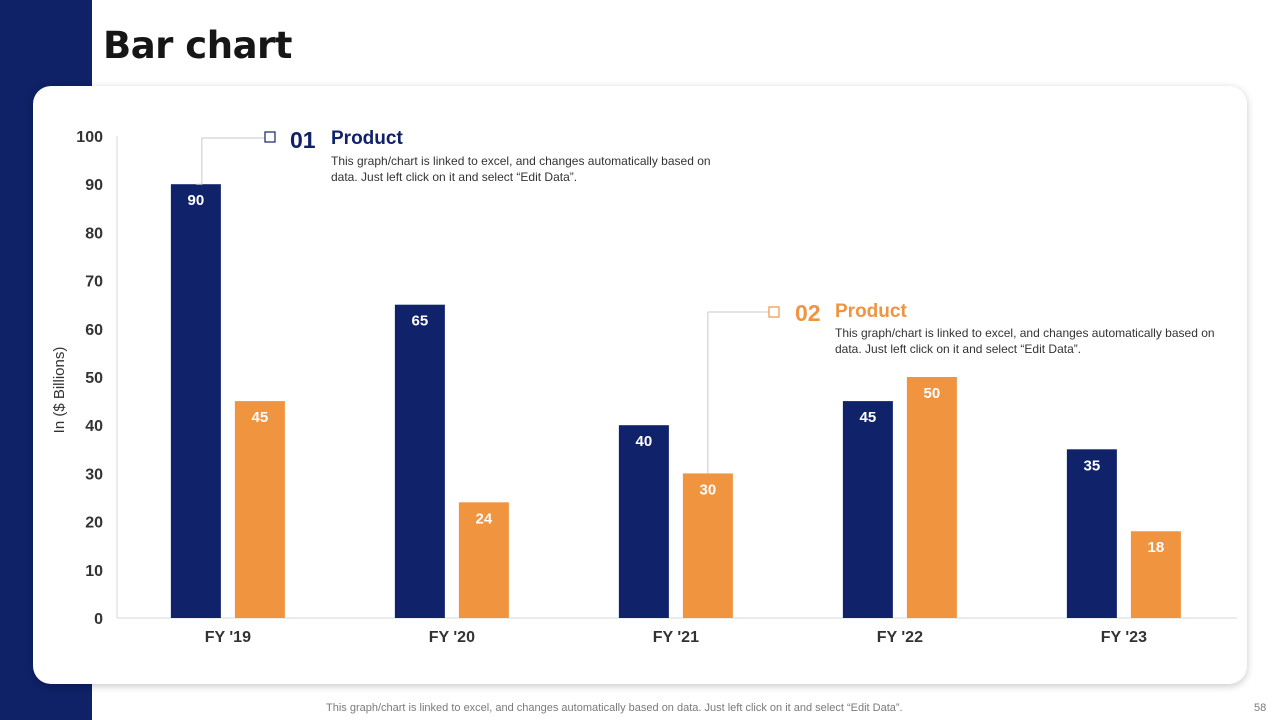  Describe the element at coordinates (94, 426) in the screenshot. I see `y-tick-label: 40` at that location.